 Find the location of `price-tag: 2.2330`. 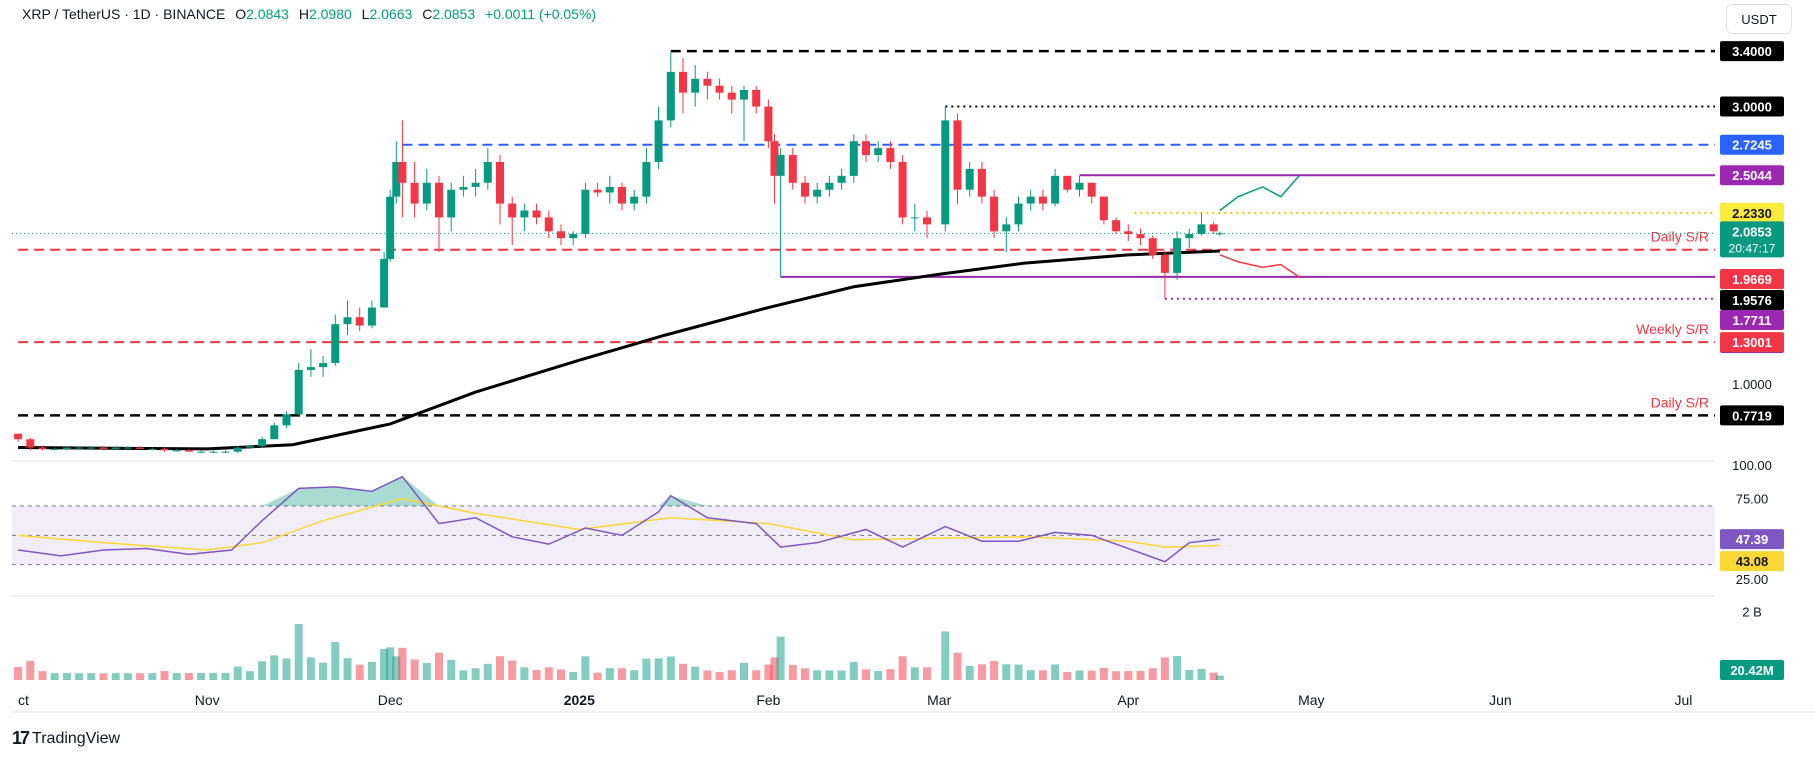

price-tag: 2.2330 is located at coordinates (1752, 213).